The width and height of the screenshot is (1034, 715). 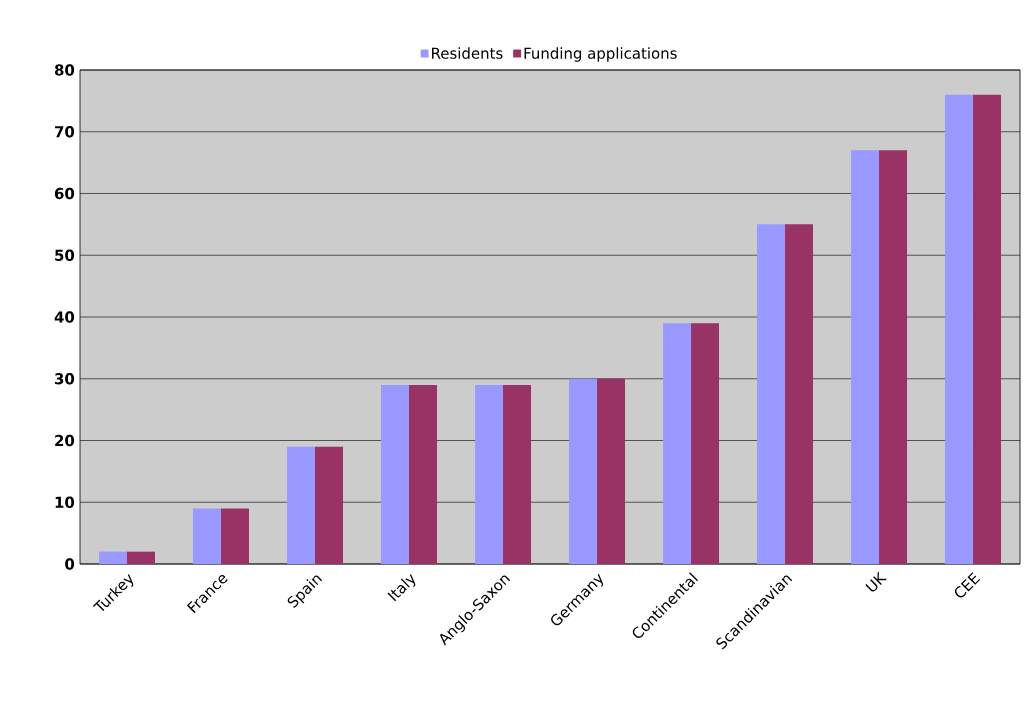 I want to click on y-tick-label: 60, so click(x=64, y=193).